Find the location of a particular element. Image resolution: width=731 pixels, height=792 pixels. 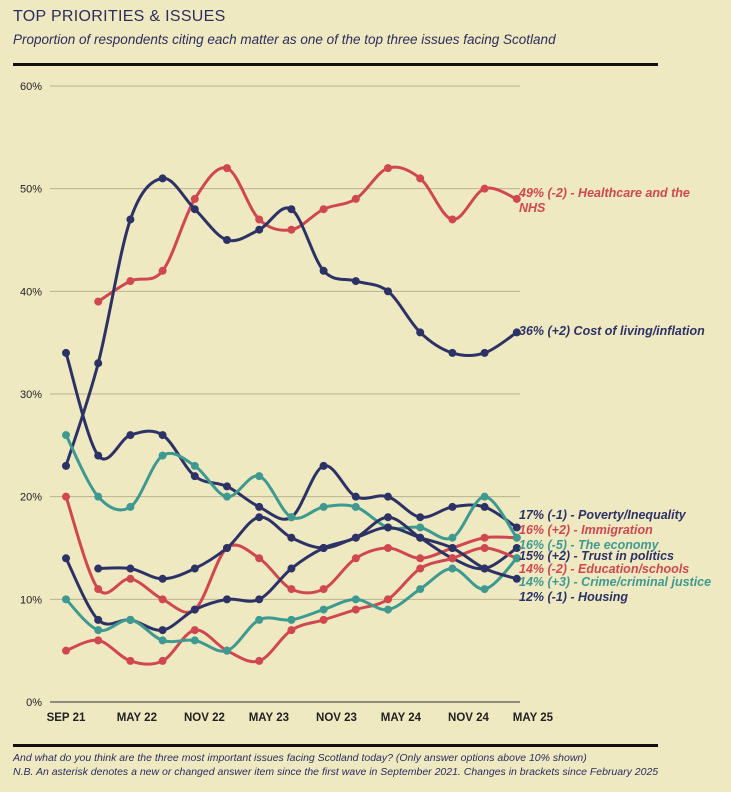

series-label-healthcare-and-the-nhs: NHS is located at coordinates (532, 208).